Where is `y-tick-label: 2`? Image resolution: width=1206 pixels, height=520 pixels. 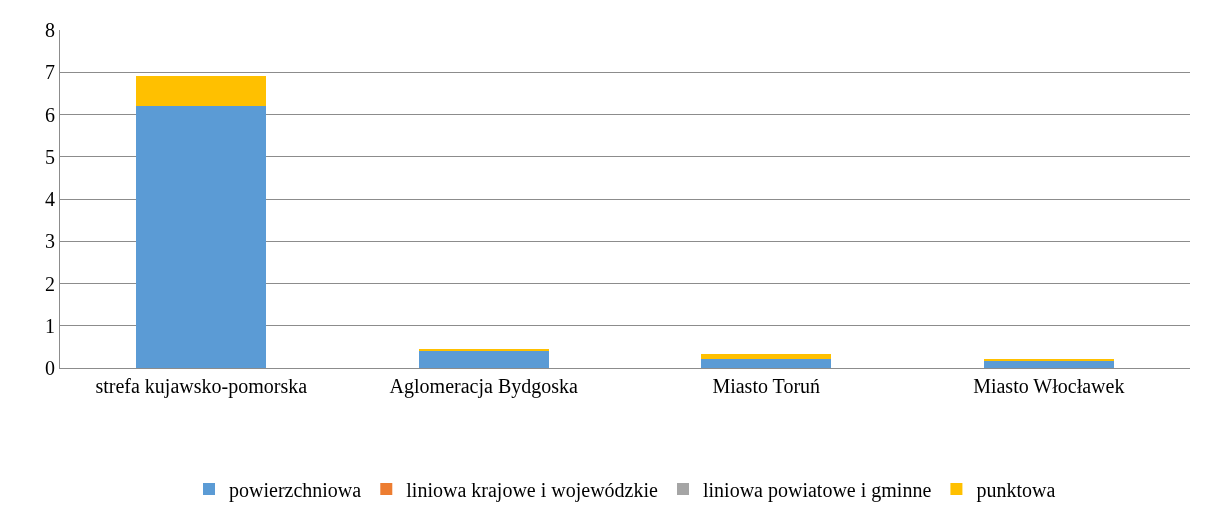
y-tick-label: 2 is located at coordinates (50, 283).